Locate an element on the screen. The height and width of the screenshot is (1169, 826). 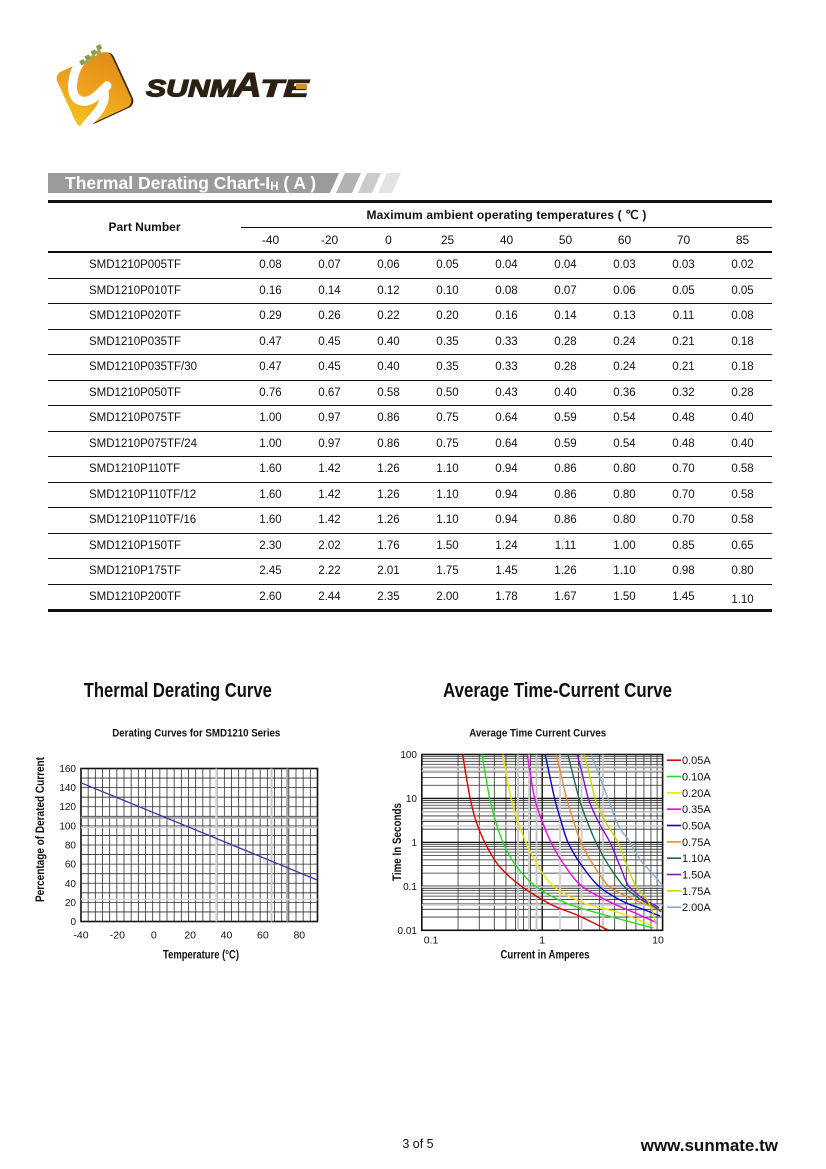
svg-text: 0.10A is located at coordinates (696, 778).